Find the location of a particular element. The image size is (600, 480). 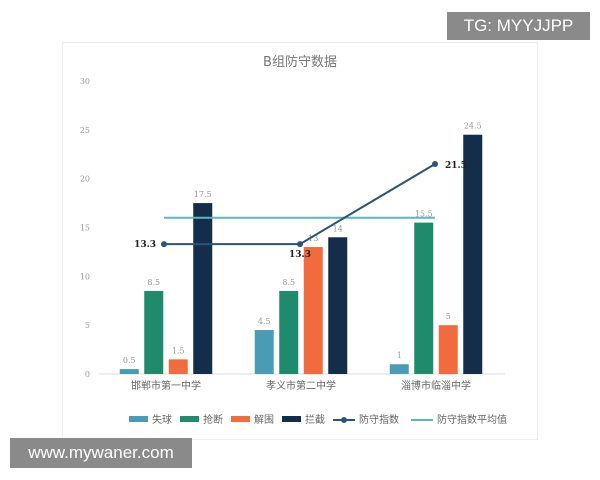

y-tick-label: 15 is located at coordinates (85, 228).